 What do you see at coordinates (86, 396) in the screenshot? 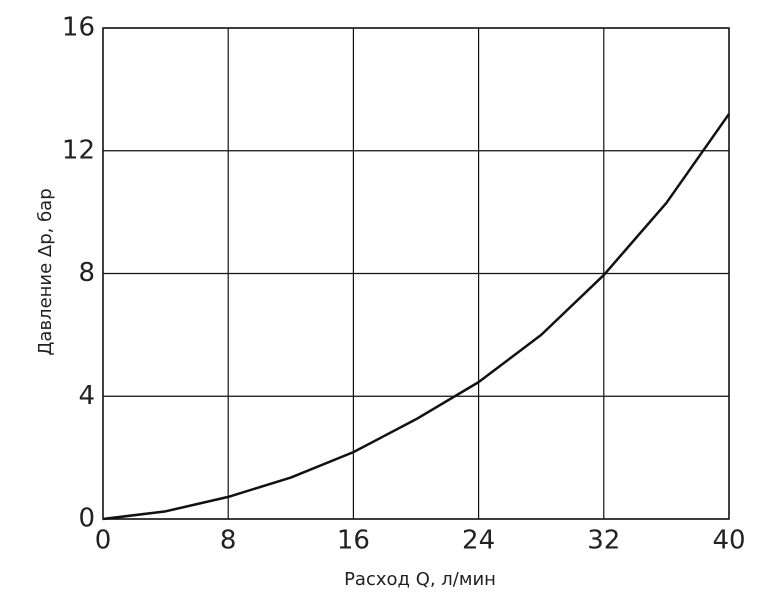
I see `y-tick-label: 4` at bounding box center [86, 396].